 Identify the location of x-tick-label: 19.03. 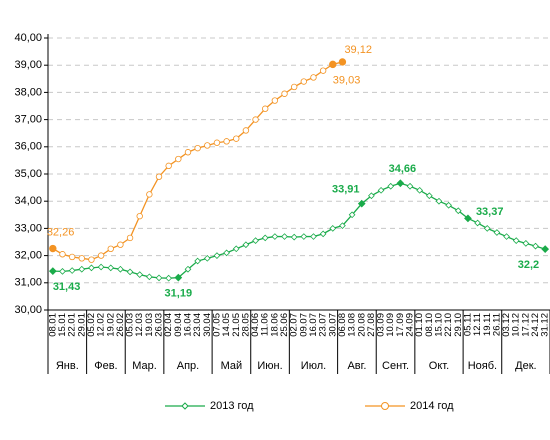
(149, 325).